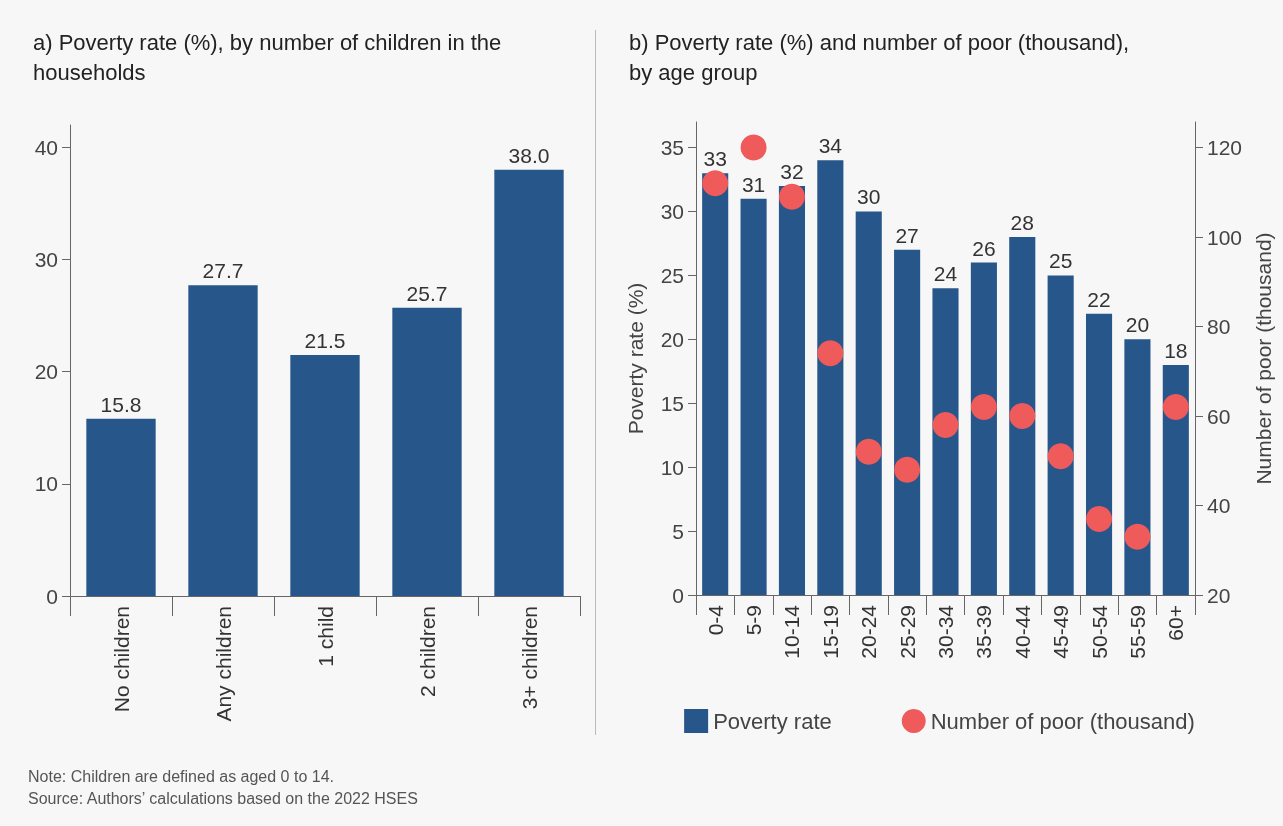  I want to click on data-label: 20, so click(1137, 325).